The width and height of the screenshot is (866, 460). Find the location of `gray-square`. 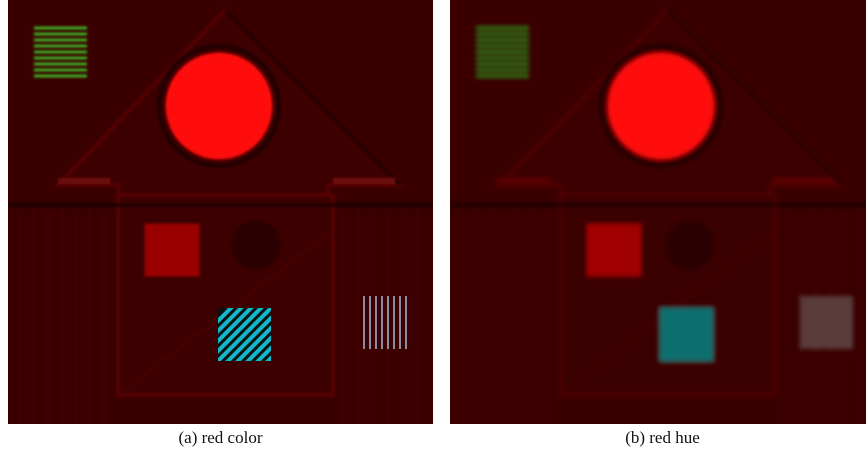

gray-square is located at coordinates (826, 322).